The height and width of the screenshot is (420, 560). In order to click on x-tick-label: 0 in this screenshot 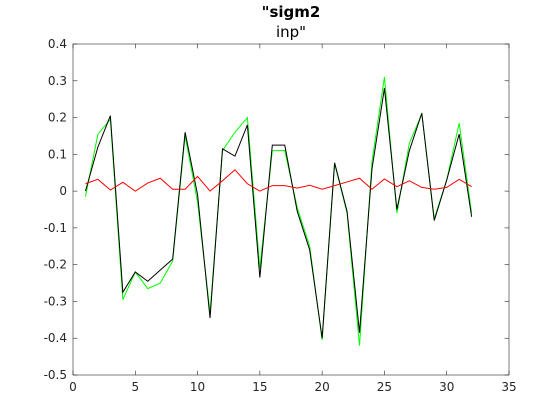, I will do `click(73, 387)`.